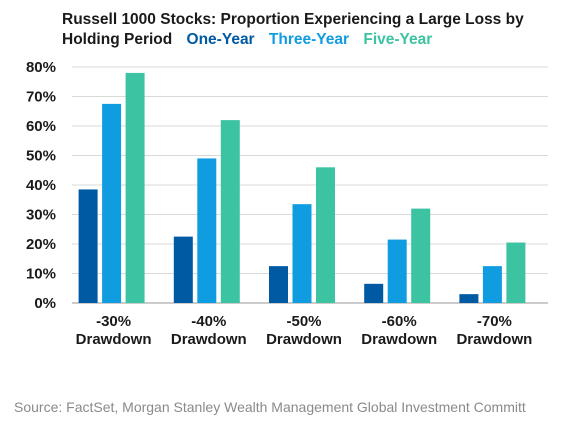 The width and height of the screenshot is (568, 426). Describe the element at coordinates (220, 39) in the screenshot. I see `legend-one-year: One-Year` at that location.